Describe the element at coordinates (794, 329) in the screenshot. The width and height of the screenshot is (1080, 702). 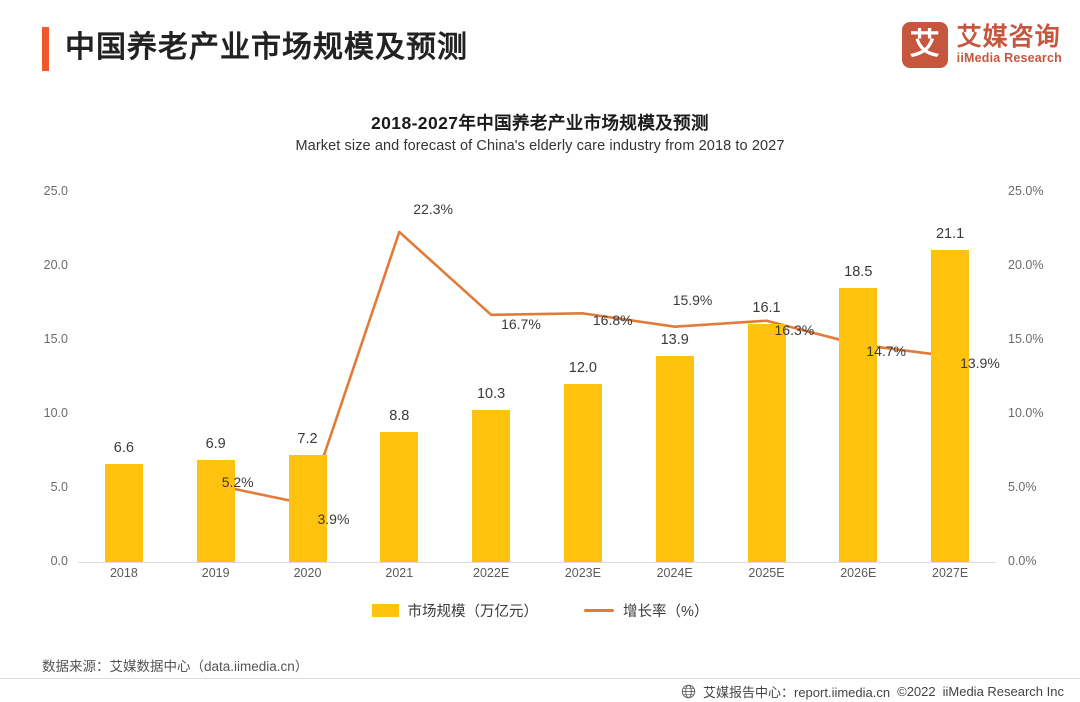
I see `line-value-label: 16.3%` at that location.